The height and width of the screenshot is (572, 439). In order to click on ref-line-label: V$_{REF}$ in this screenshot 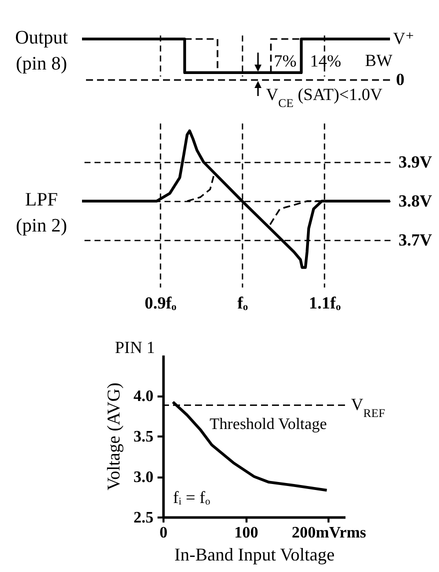, I will do `click(368, 407)`.